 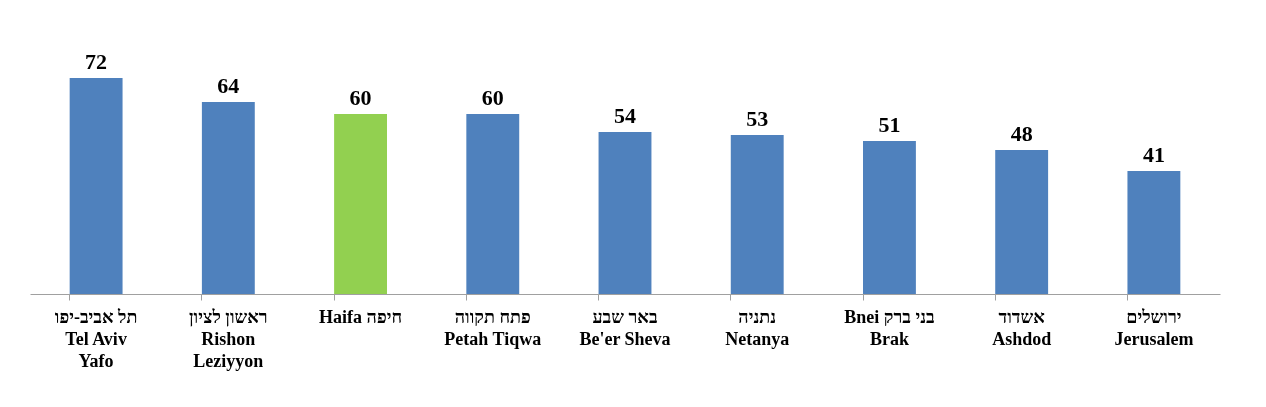 I want to click on data-label: 51, so click(x=889, y=124).